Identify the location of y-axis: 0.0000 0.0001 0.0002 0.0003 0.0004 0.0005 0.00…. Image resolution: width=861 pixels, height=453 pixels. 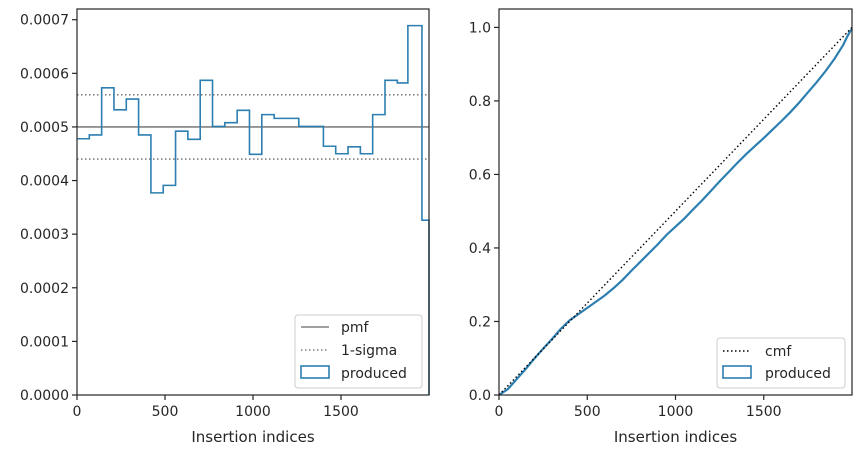
(48, 208).